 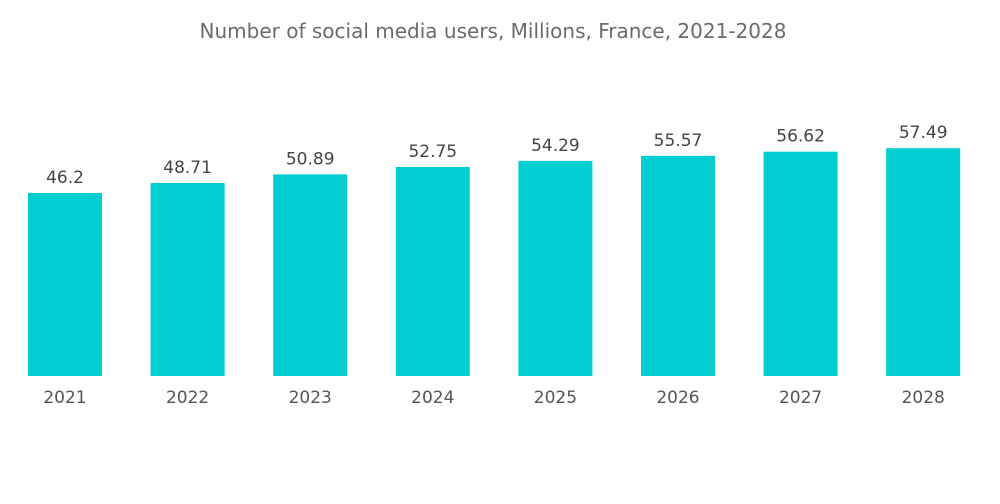 I want to click on bar-2021, so click(x=65, y=284).